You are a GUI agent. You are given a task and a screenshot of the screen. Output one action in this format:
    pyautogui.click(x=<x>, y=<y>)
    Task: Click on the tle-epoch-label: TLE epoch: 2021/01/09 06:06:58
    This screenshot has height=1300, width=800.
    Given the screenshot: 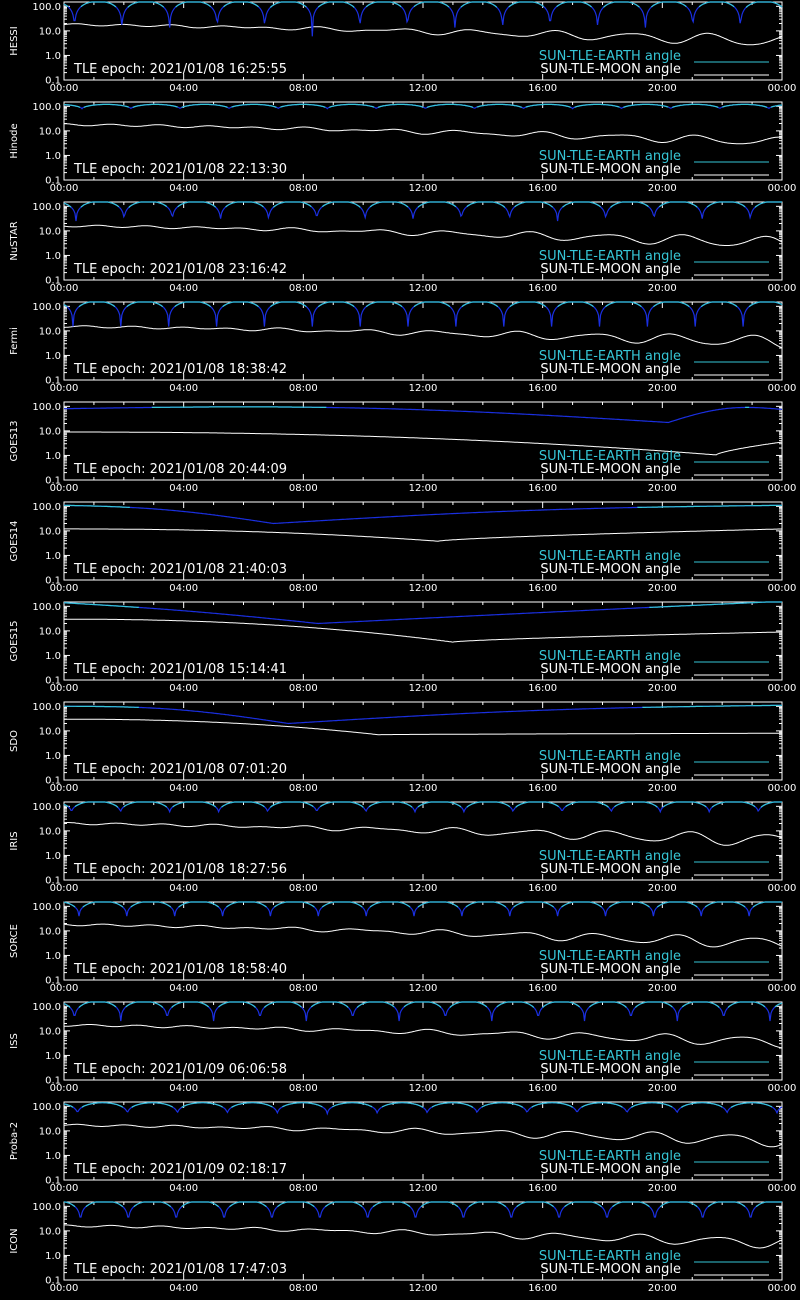 What is the action you would take?
    pyautogui.click(x=180, y=1069)
    